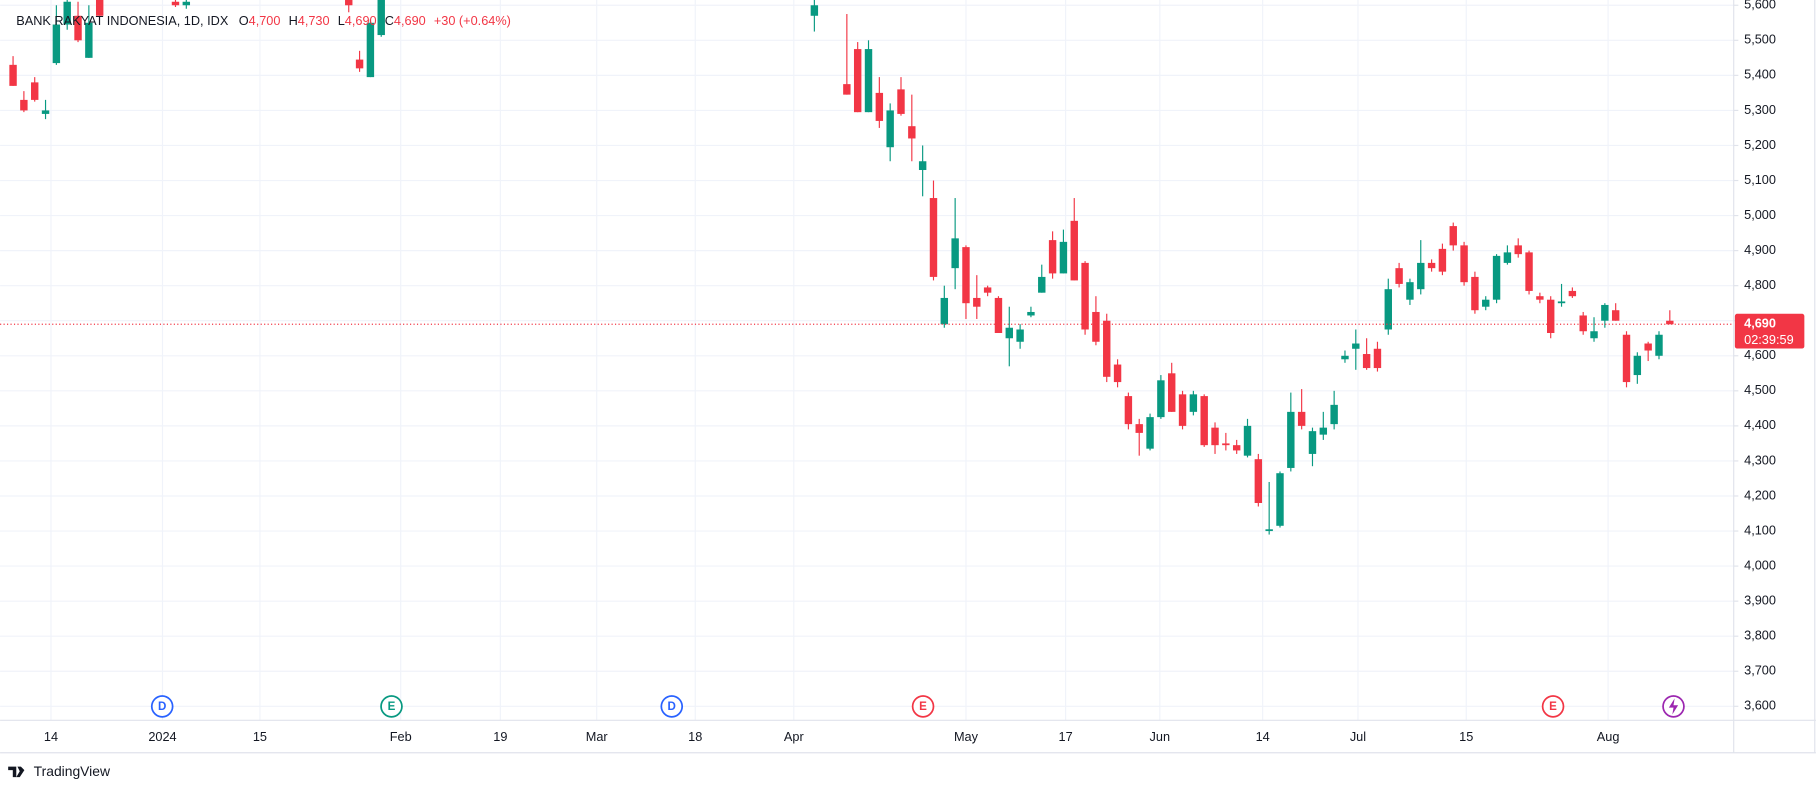  I want to click on x-tick-label: Feb, so click(401, 736).